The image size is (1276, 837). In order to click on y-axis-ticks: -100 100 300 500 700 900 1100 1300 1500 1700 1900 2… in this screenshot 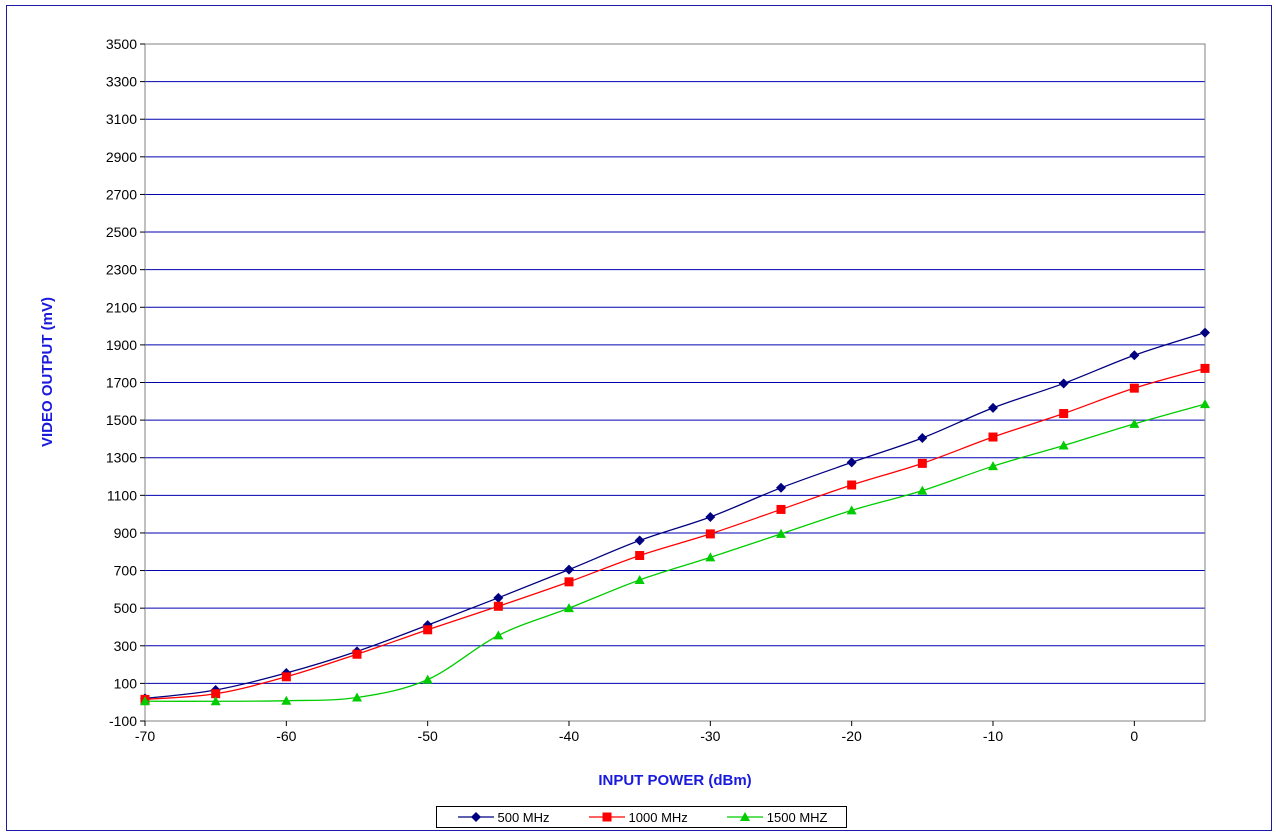, I will do `click(125, 382)`.